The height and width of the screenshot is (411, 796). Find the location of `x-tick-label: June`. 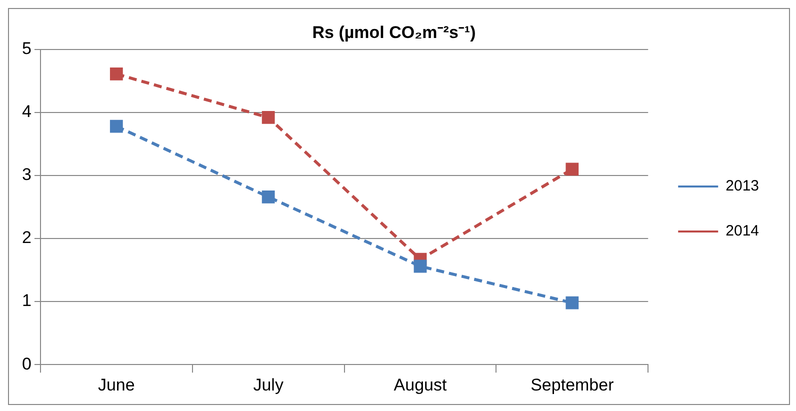

x-tick-label: June is located at coordinates (116, 384).